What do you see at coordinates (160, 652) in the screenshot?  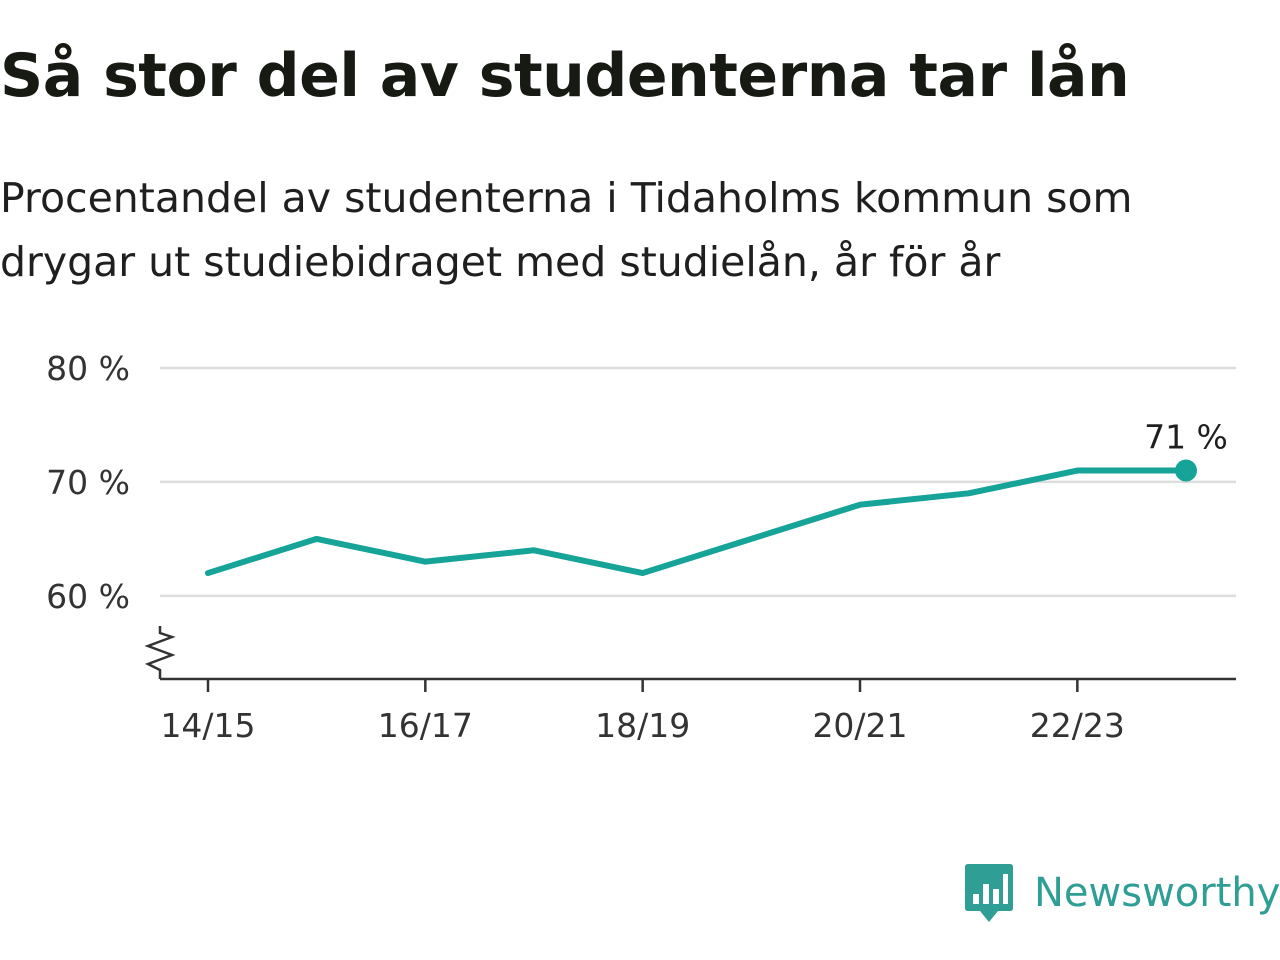 I see `axis-break-icon` at bounding box center [160, 652].